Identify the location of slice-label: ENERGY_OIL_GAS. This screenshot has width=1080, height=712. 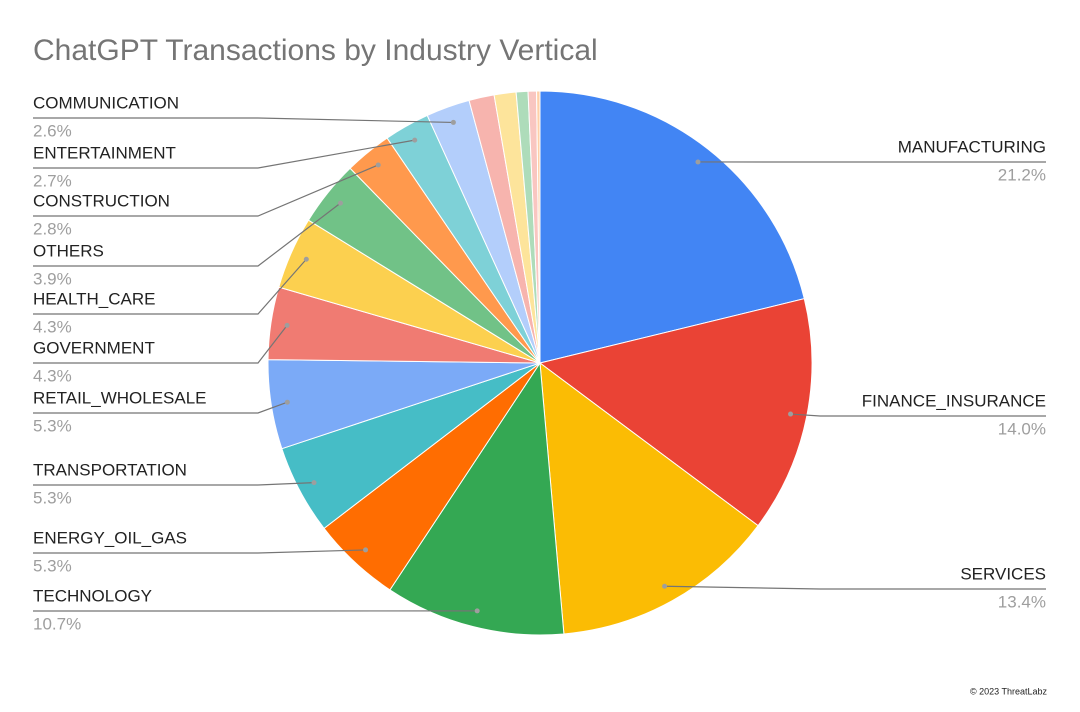
(110, 537).